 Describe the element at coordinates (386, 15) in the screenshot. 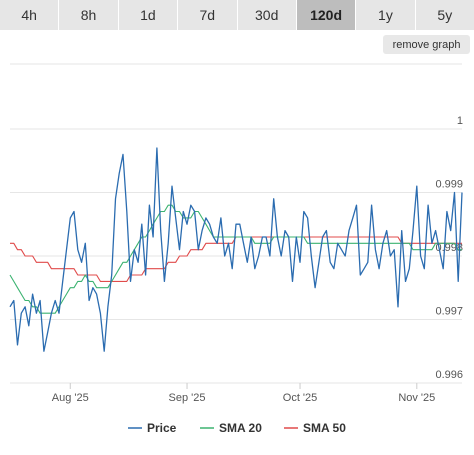

I see `tab-1y: 1y` at that location.